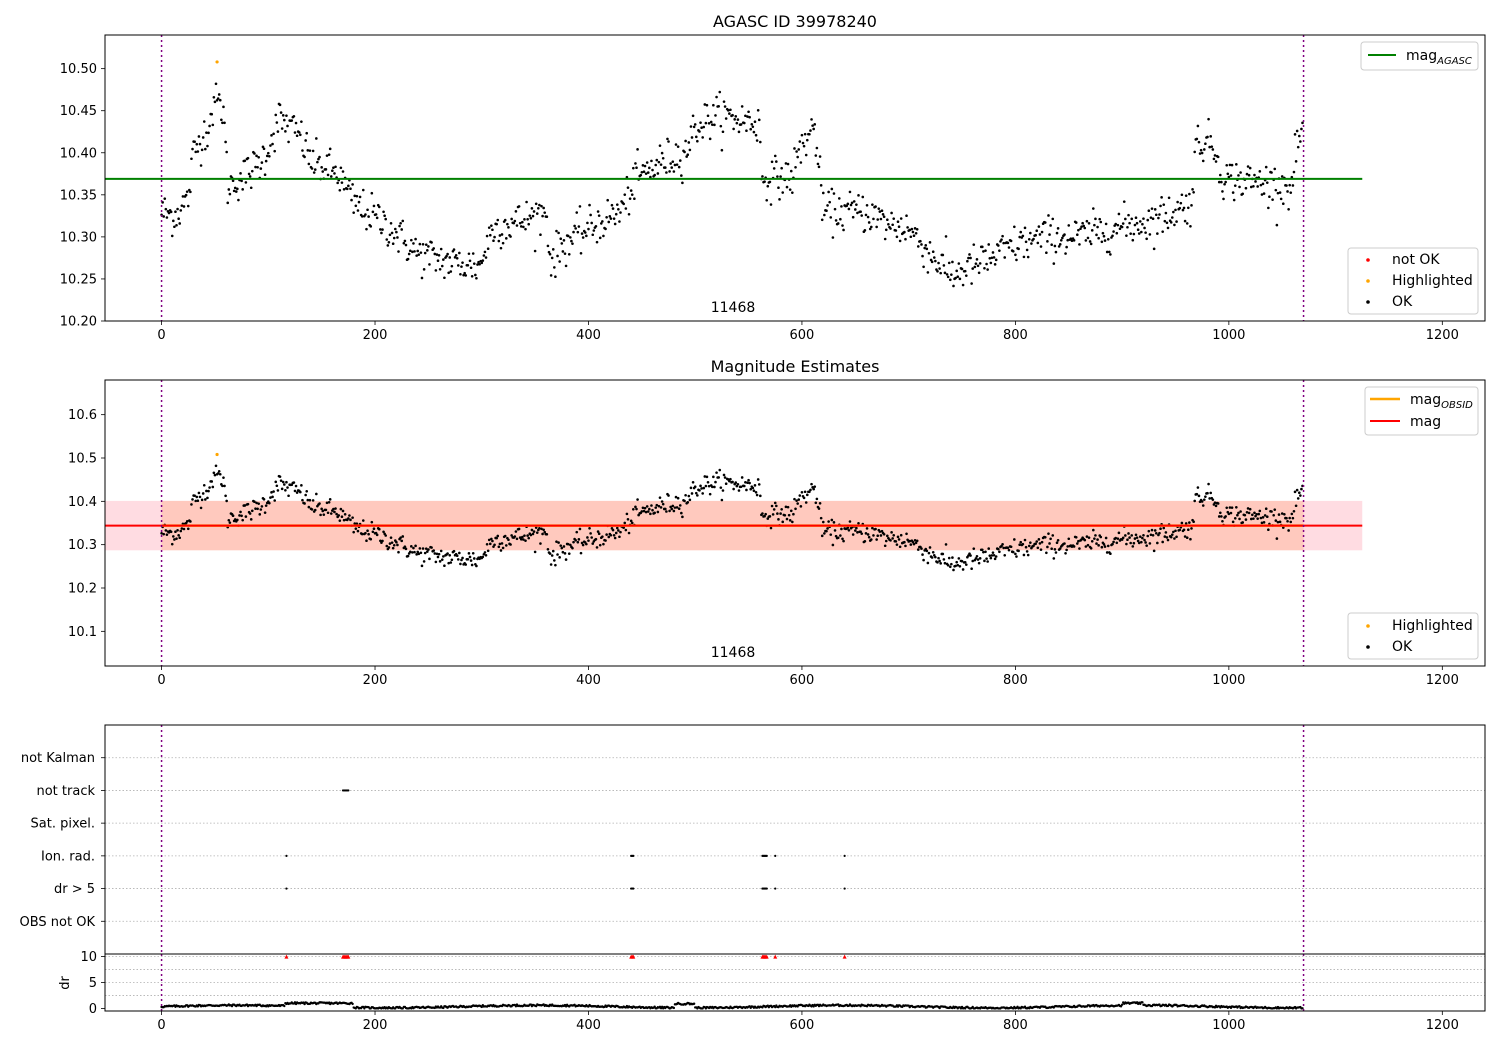 This screenshot has height=1050, width=1500. What do you see at coordinates (352, 1004) in the screenshot?
I see `dr-point` at bounding box center [352, 1004].